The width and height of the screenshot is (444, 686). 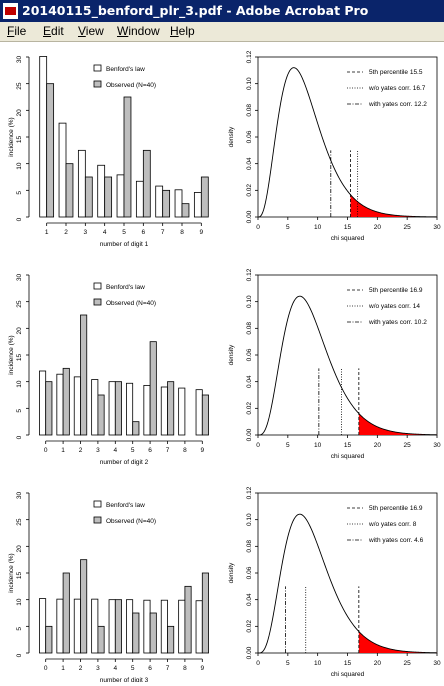 What do you see at coordinates (19, 304) in the screenshot?
I see `y-tick-label: 25` at bounding box center [19, 304].